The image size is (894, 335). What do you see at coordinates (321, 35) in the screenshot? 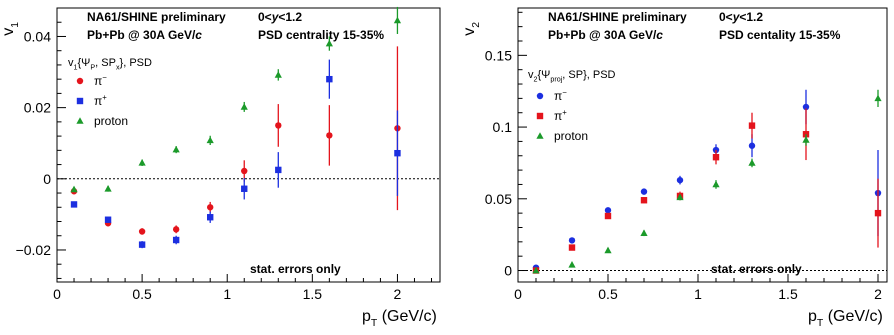
I see `centrality-label: PSD centrality 15-35%` at bounding box center [321, 35].